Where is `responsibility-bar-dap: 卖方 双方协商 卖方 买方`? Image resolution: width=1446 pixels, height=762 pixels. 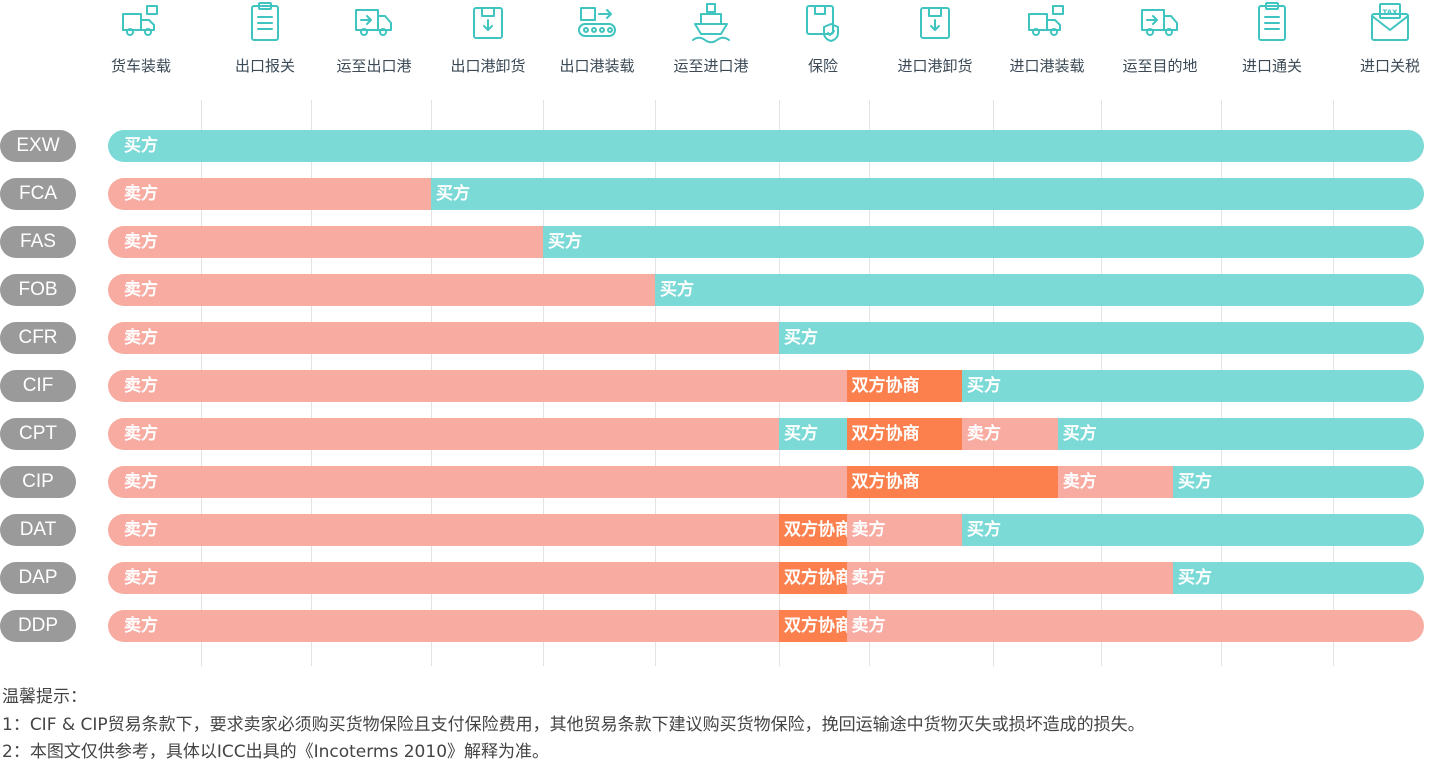
responsibility-bar-dap: 卖方 双方协商 卖方 买方 is located at coordinates (766, 578).